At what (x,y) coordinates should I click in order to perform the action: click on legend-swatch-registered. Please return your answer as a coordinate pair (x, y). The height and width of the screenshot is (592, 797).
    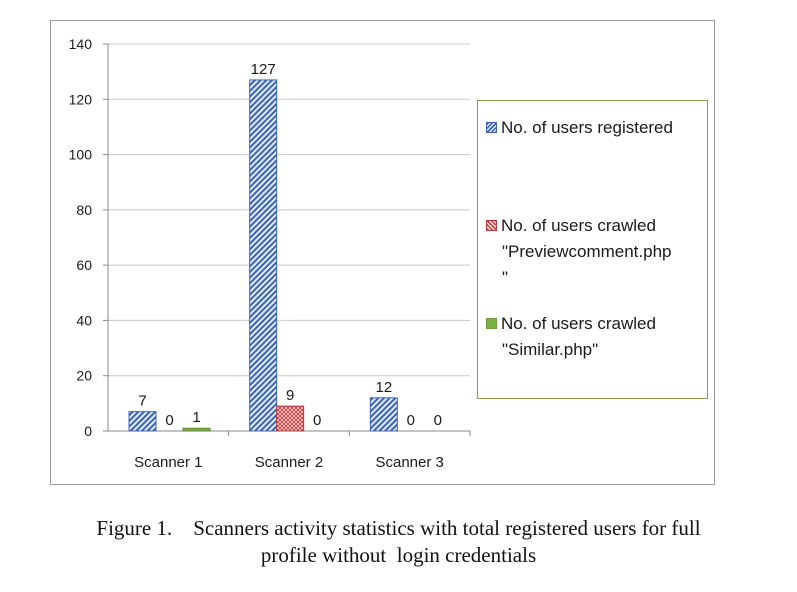
    Looking at the image, I should click on (491, 127).